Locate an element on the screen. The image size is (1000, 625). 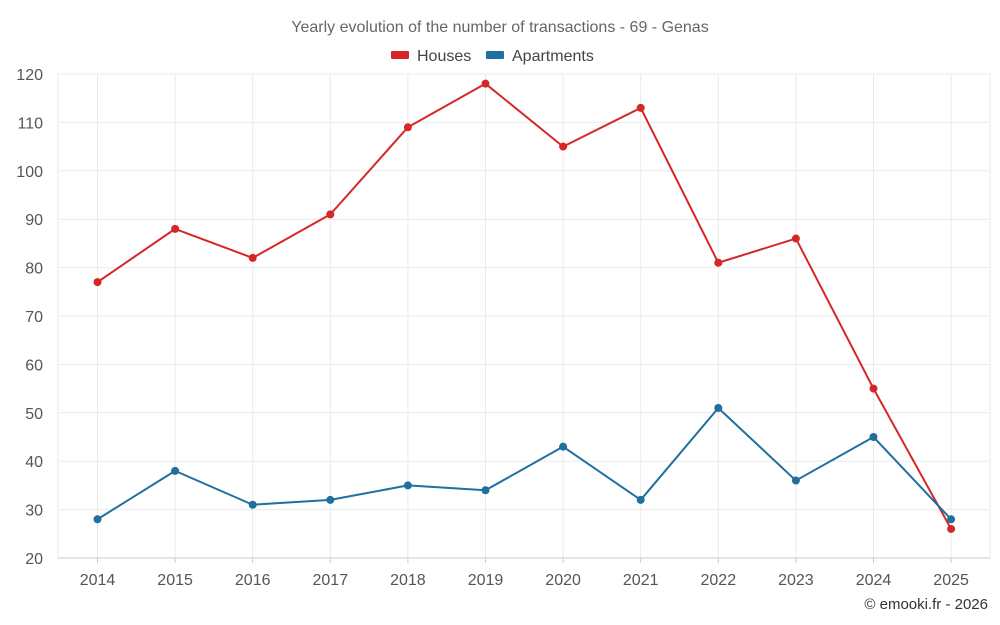
x-tick-label: 2022 is located at coordinates (719, 580).